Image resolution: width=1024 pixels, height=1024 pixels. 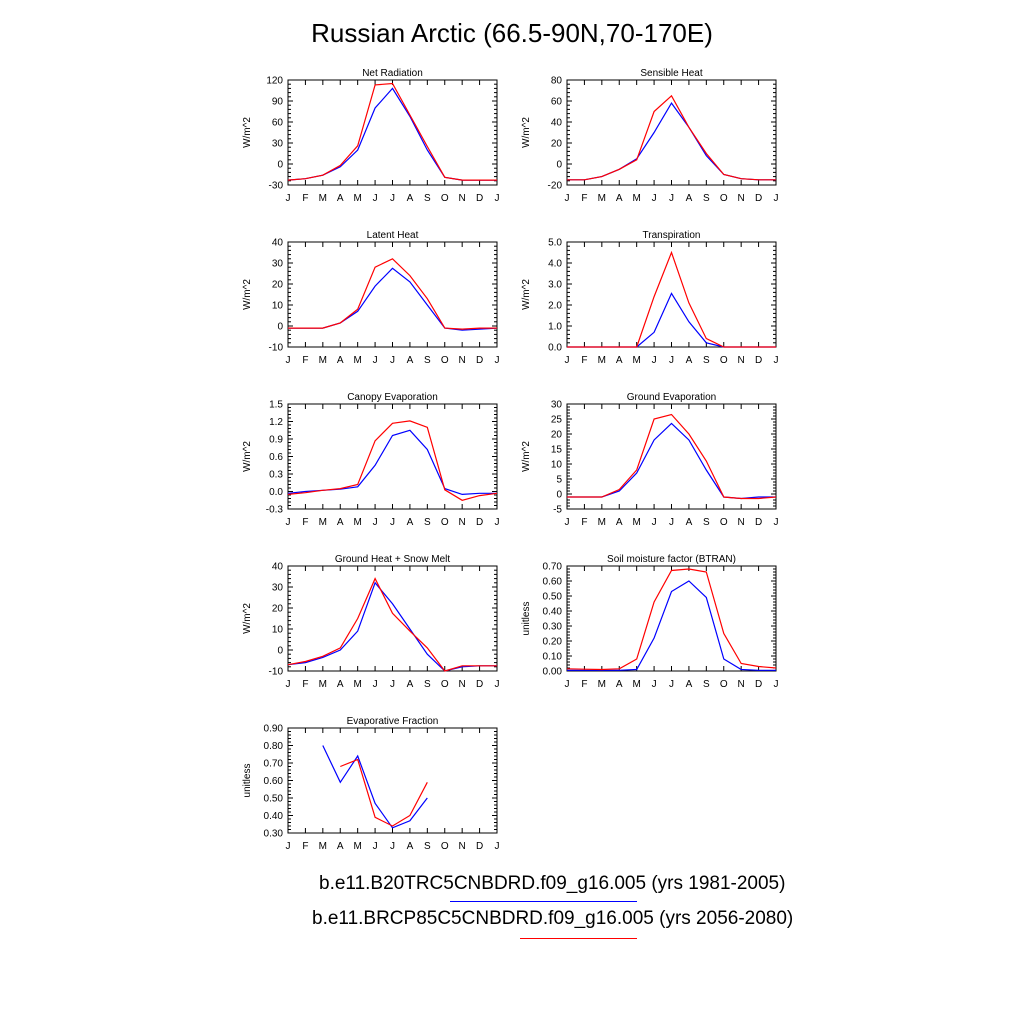 What do you see at coordinates (671, 73) in the screenshot?
I see `panel-title: Sensible Heat` at bounding box center [671, 73].